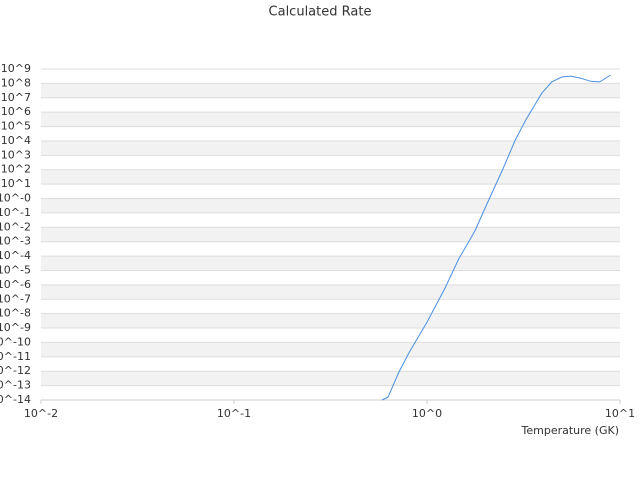 The height and width of the screenshot is (480, 640). I want to click on y-tick-label: 10^6, so click(16, 111).